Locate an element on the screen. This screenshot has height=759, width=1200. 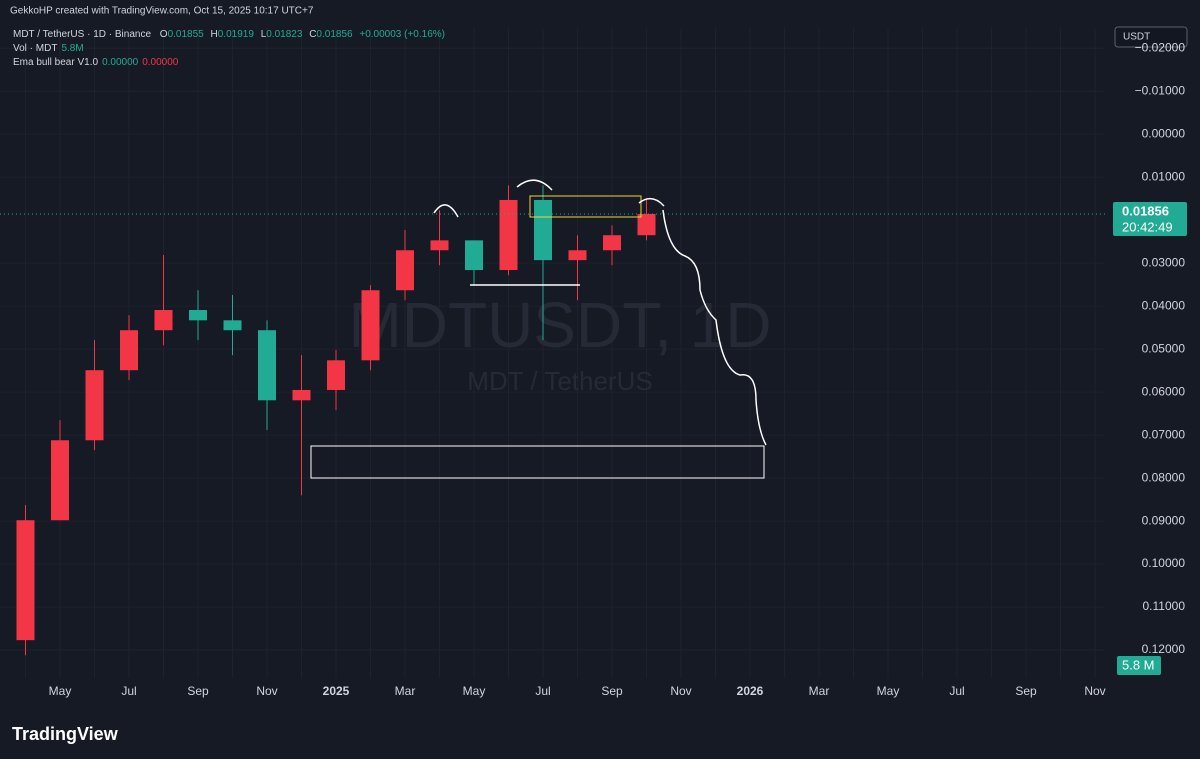
x-tick-label: 2026 is located at coordinates (750, 691).